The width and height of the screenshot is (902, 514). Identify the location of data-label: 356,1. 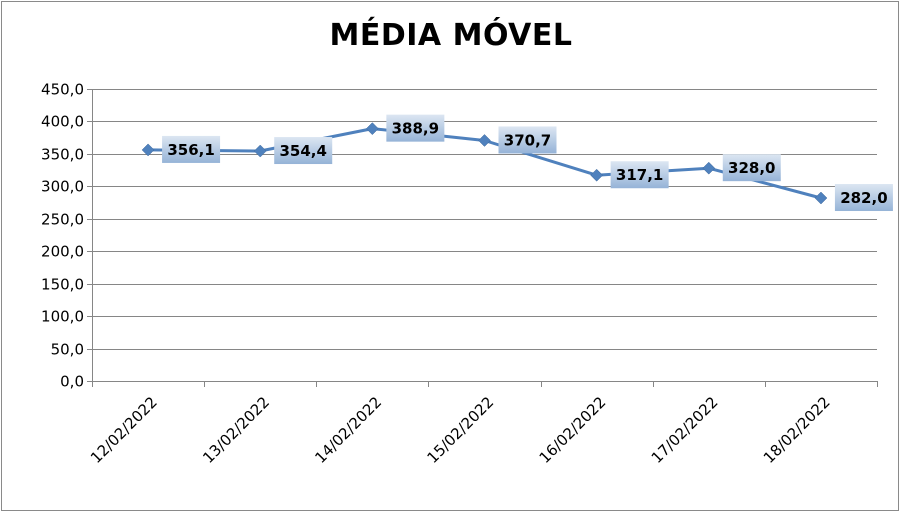
(190, 150).